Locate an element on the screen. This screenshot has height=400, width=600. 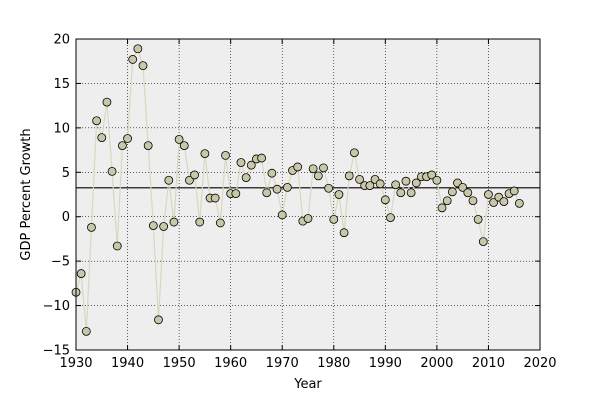
y-tick-label: 0 is located at coordinates (66, 217).